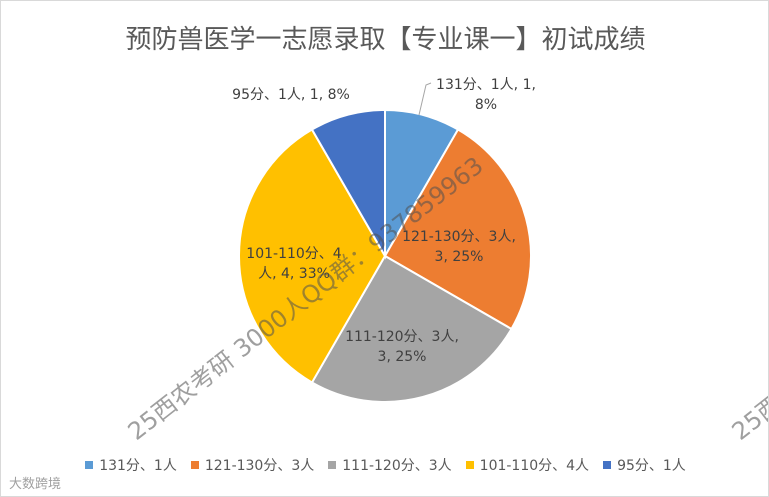 The image size is (769, 497). Describe the element at coordinates (291, 95) in the screenshot. I see `data-label: 95分、1人, 1, 8%` at that location.